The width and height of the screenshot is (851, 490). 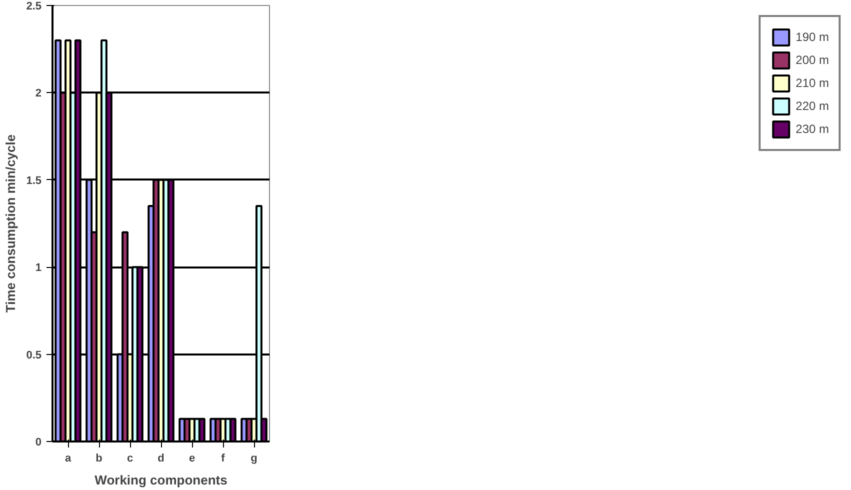 What do you see at coordinates (38, 268) in the screenshot?
I see `y-tick-label: 1` at bounding box center [38, 268].